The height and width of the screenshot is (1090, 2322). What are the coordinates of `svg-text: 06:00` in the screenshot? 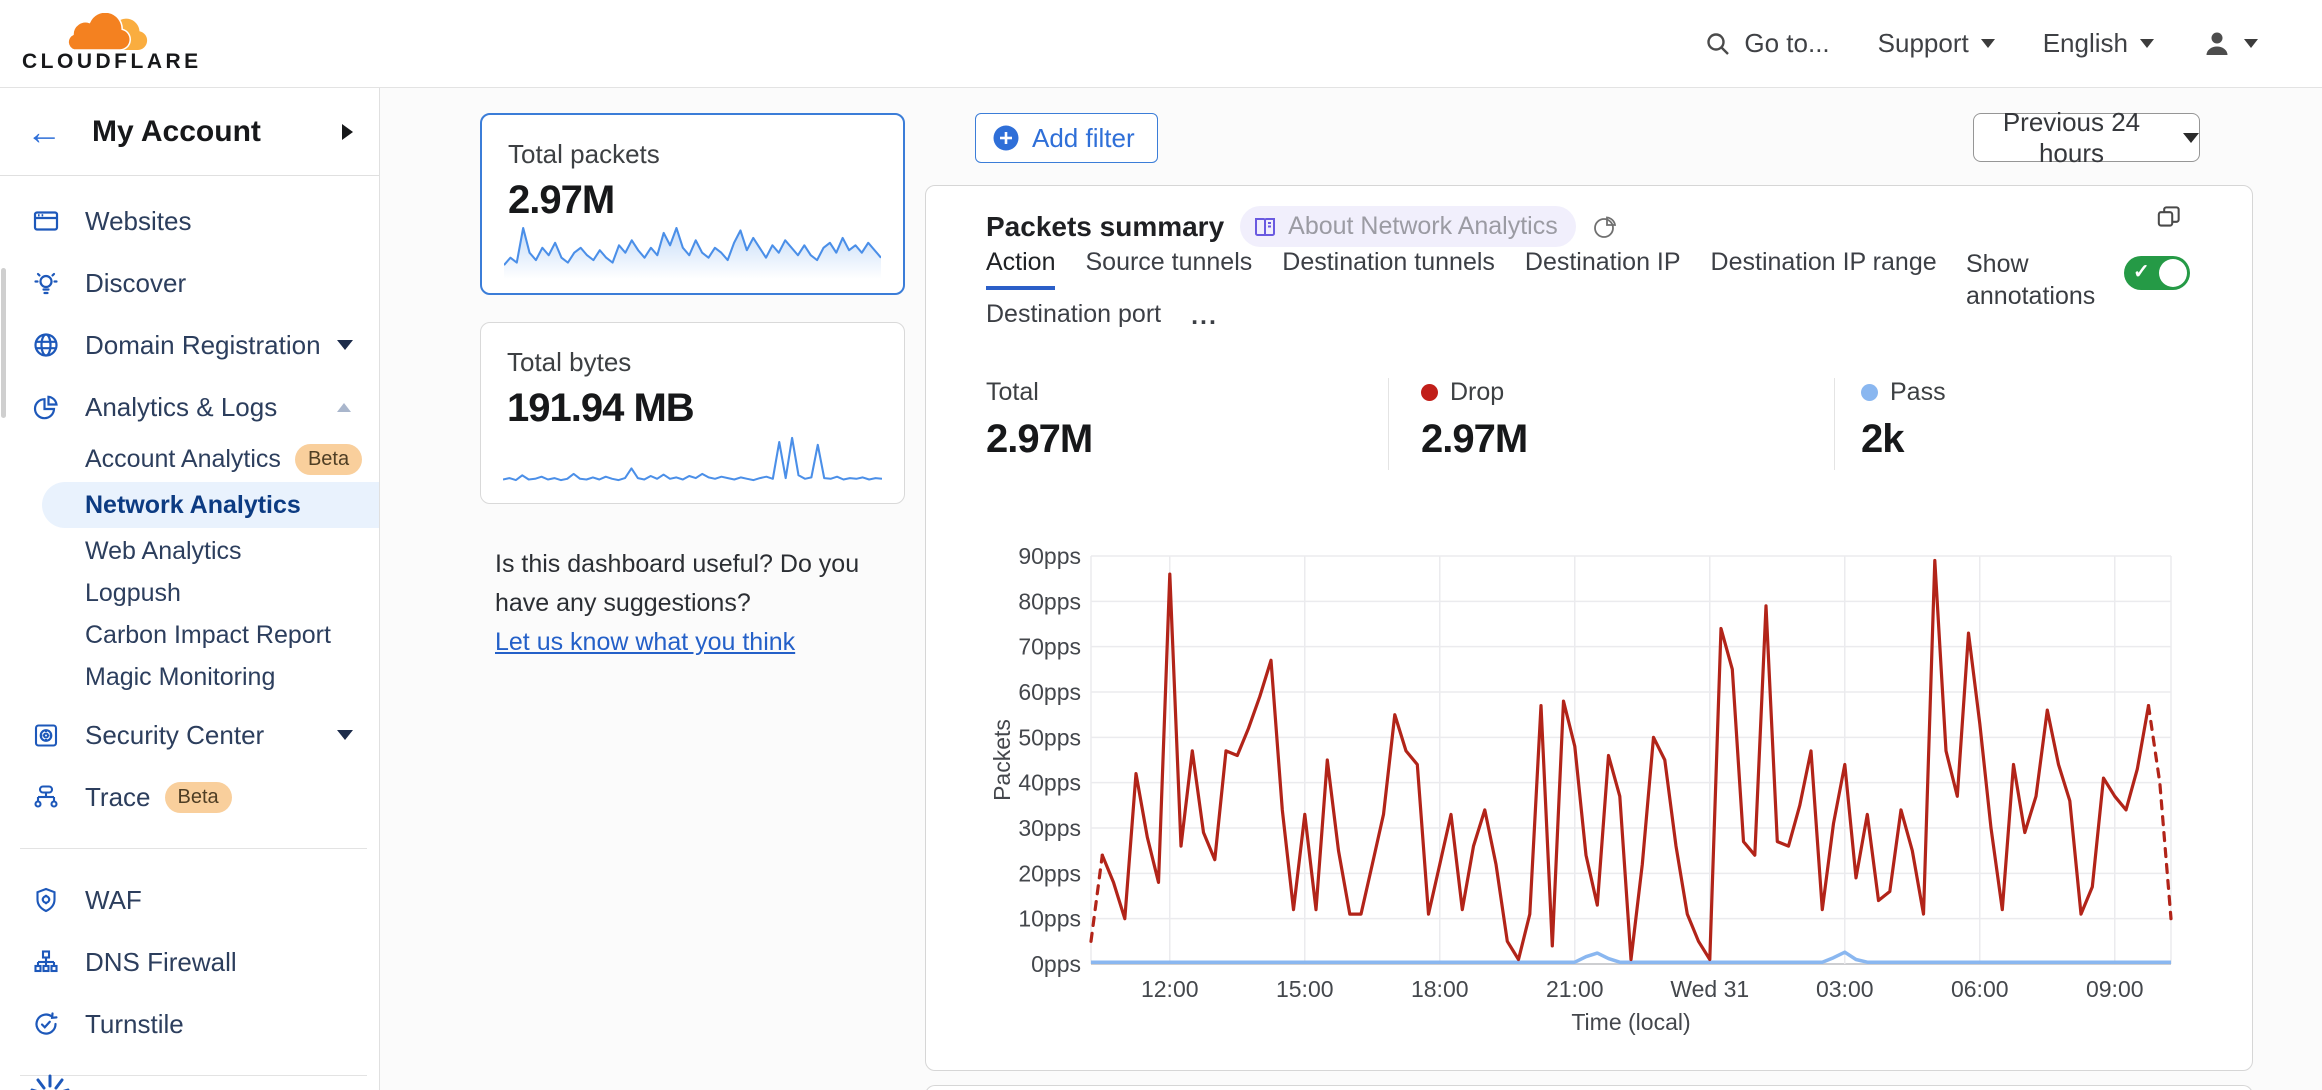 It's located at (1980, 989).